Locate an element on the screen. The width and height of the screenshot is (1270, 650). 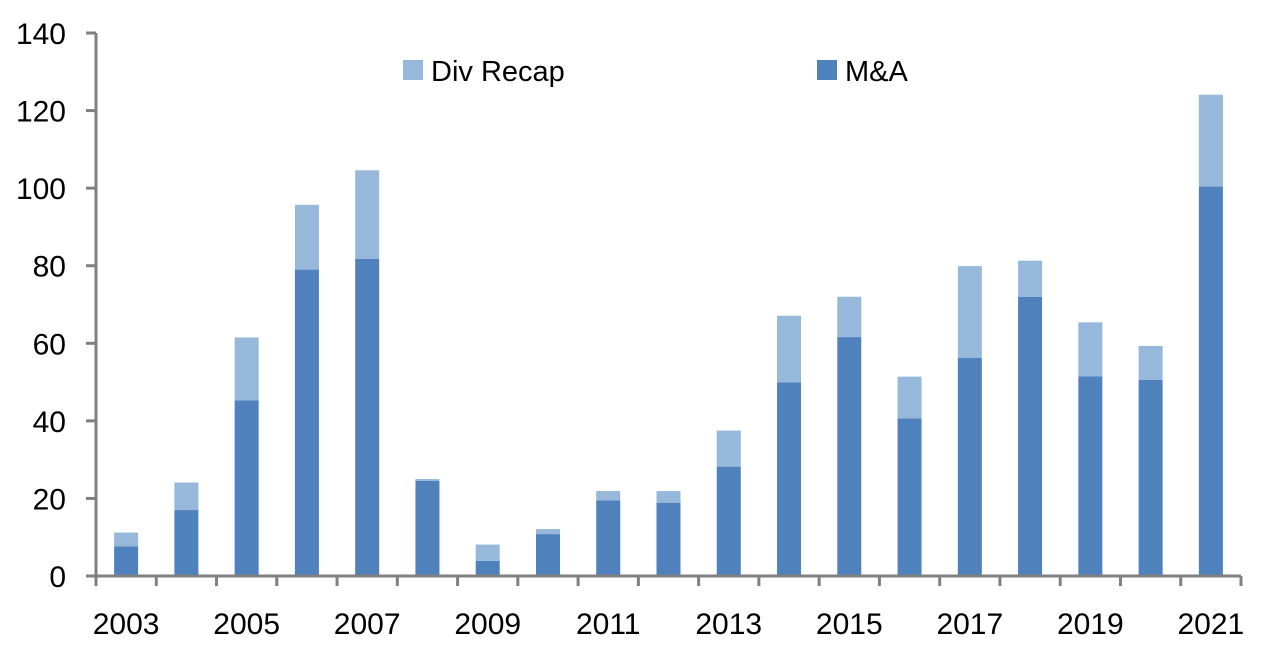
bar-div-recap-2021 is located at coordinates (1210, 140).